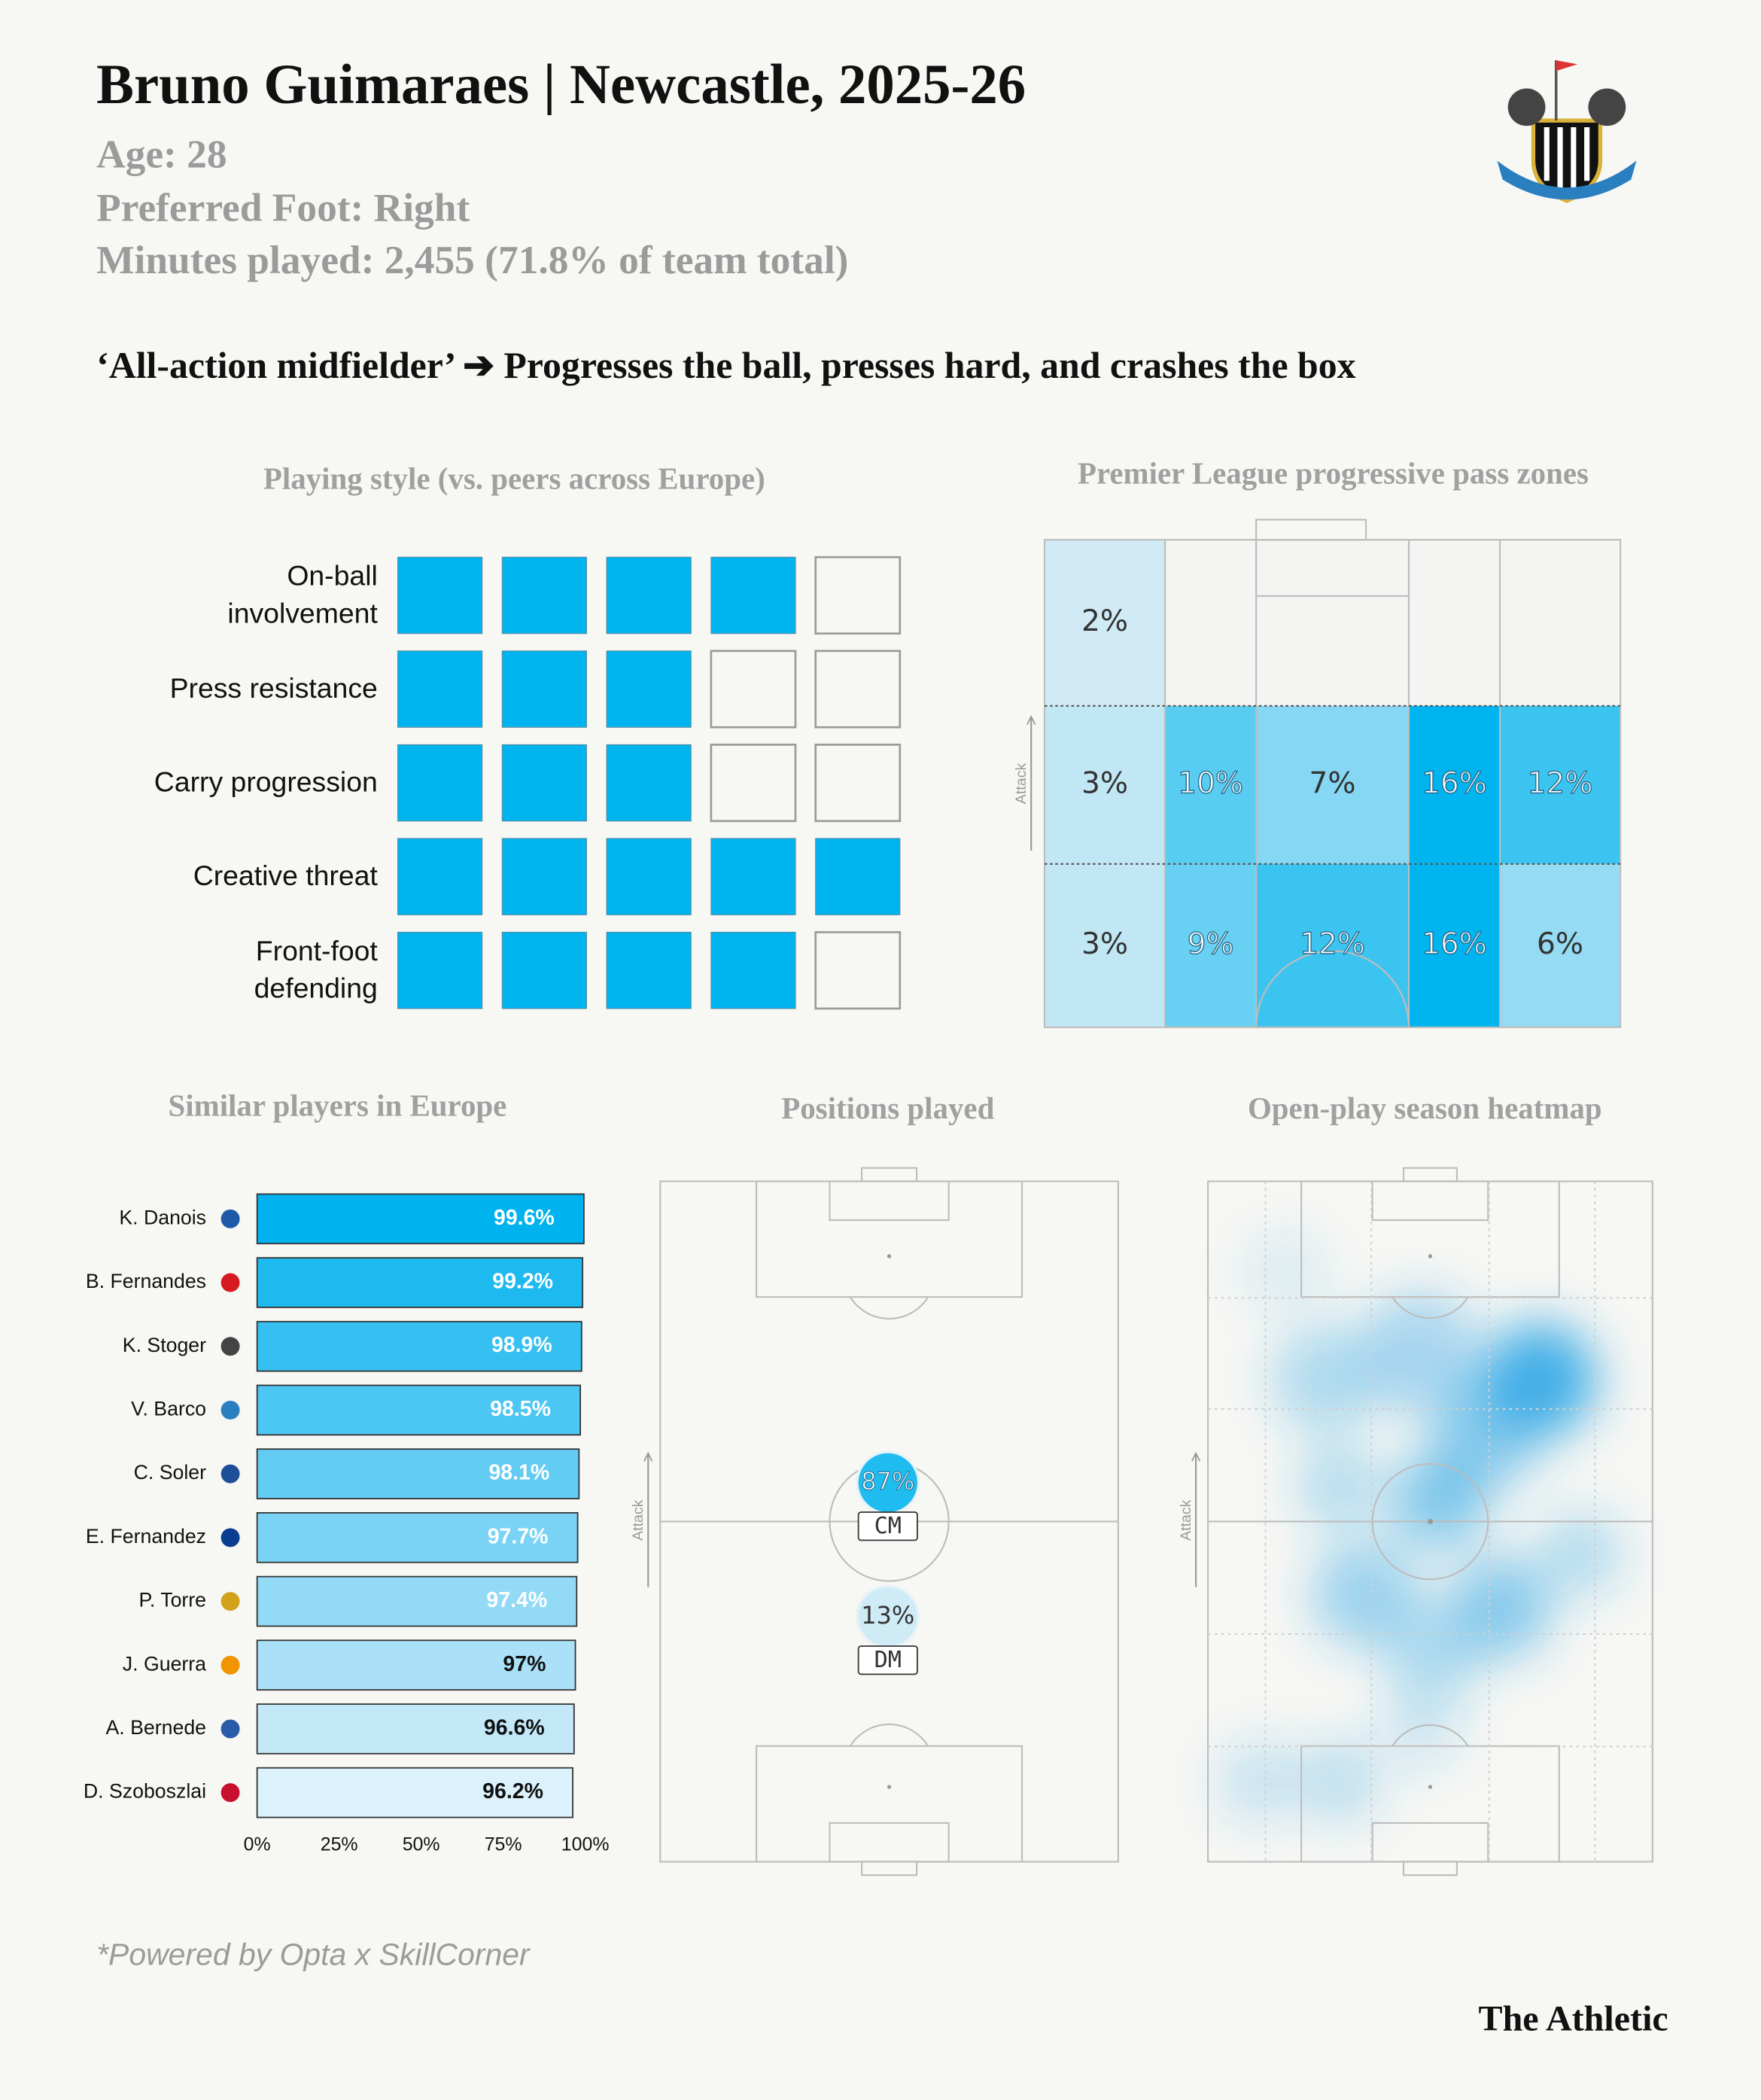  Describe the element at coordinates (514, 1727) in the screenshot. I see `value-label: 96.6%` at that location.